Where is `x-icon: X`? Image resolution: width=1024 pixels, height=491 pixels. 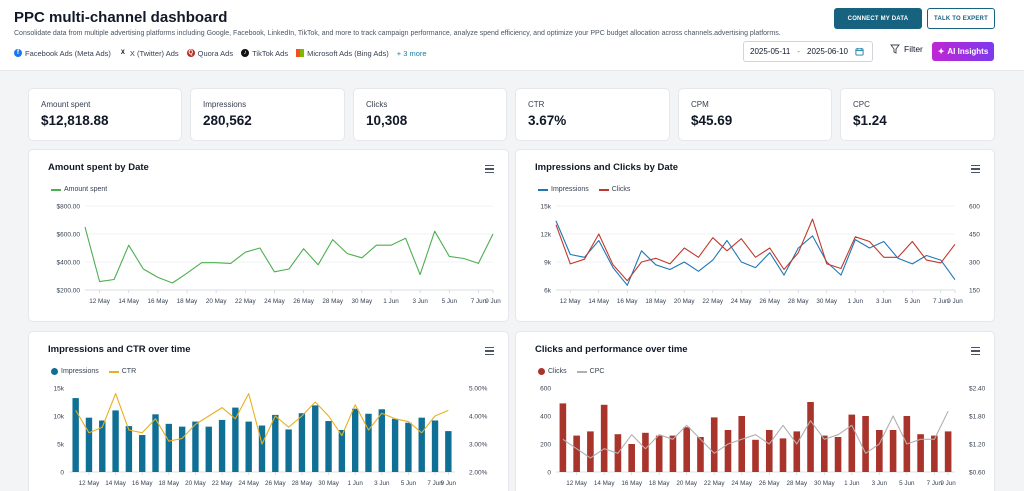
x-icon: X is located at coordinates (122, 53).